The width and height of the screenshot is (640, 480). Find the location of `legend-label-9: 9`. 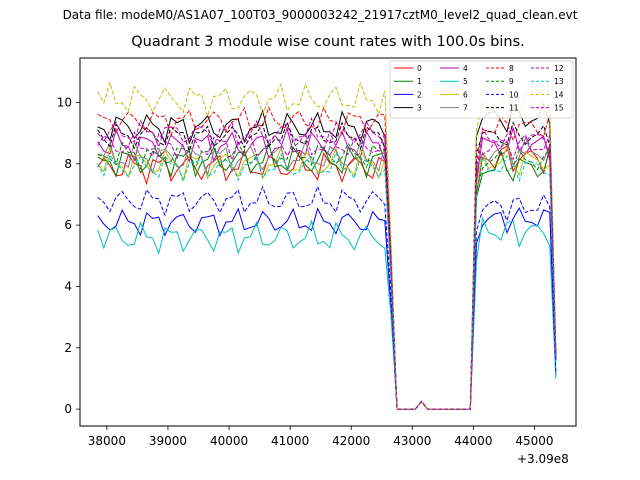

legend-label-9: 9 is located at coordinates (511, 81).